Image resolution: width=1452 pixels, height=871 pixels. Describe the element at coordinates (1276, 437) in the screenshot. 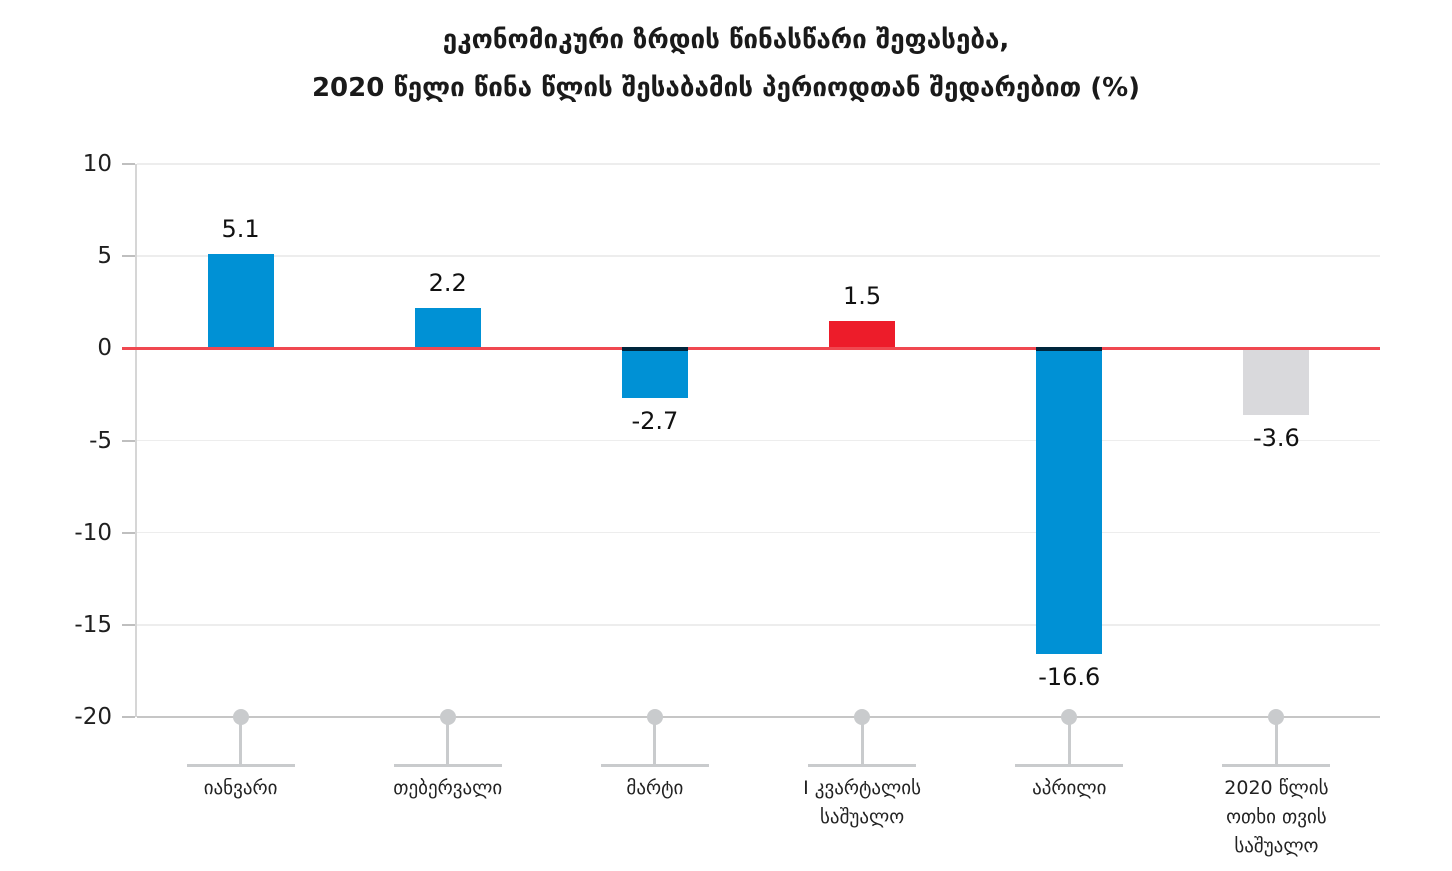

I see `bar-value-label: -3.6` at that location.